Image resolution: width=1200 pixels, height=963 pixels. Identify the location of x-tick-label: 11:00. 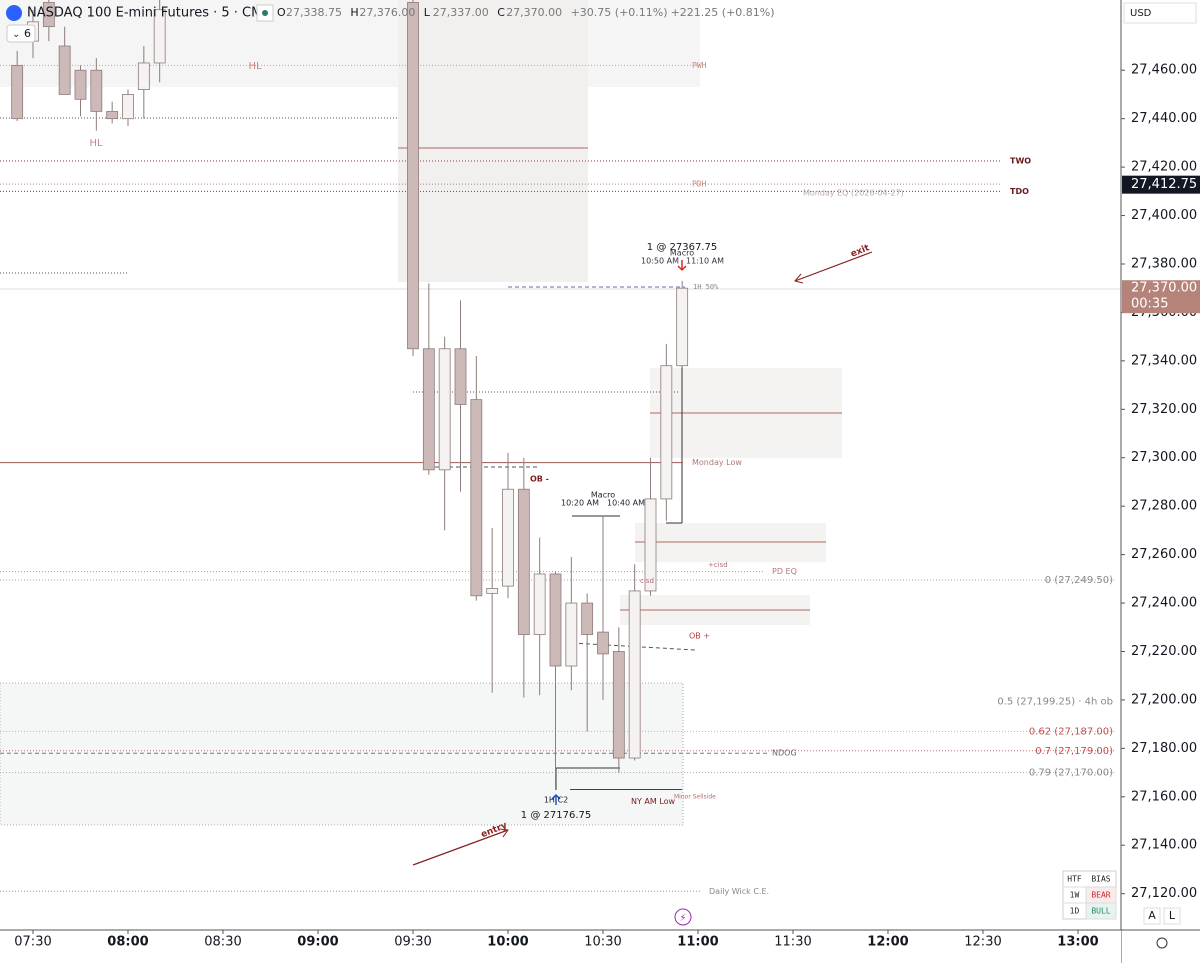
(697, 942).